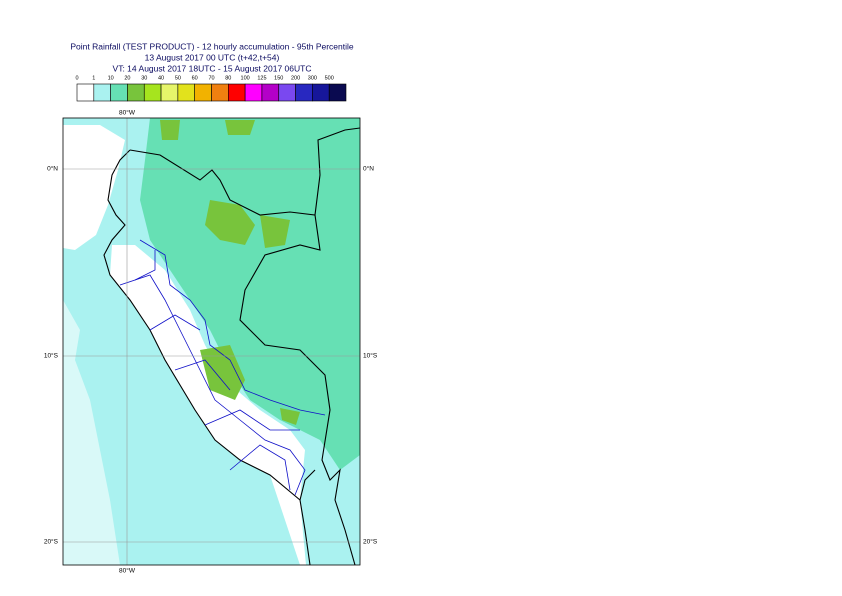  I want to click on legend-level-label: 500, so click(329, 78).